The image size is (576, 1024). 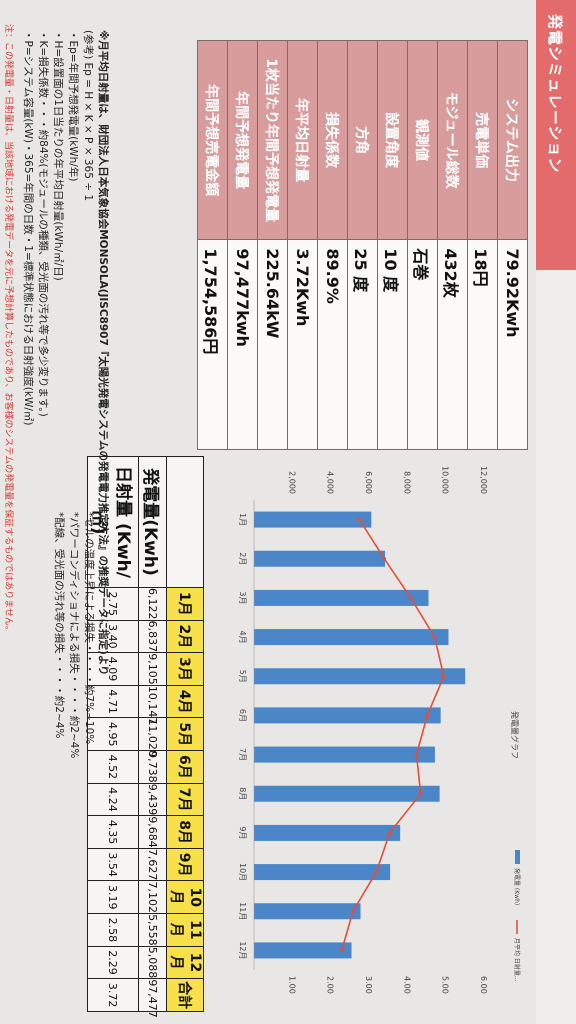 What do you see at coordinates (422, 344) in the screenshot?
I see `param-value: 石巻` at bounding box center [422, 344].